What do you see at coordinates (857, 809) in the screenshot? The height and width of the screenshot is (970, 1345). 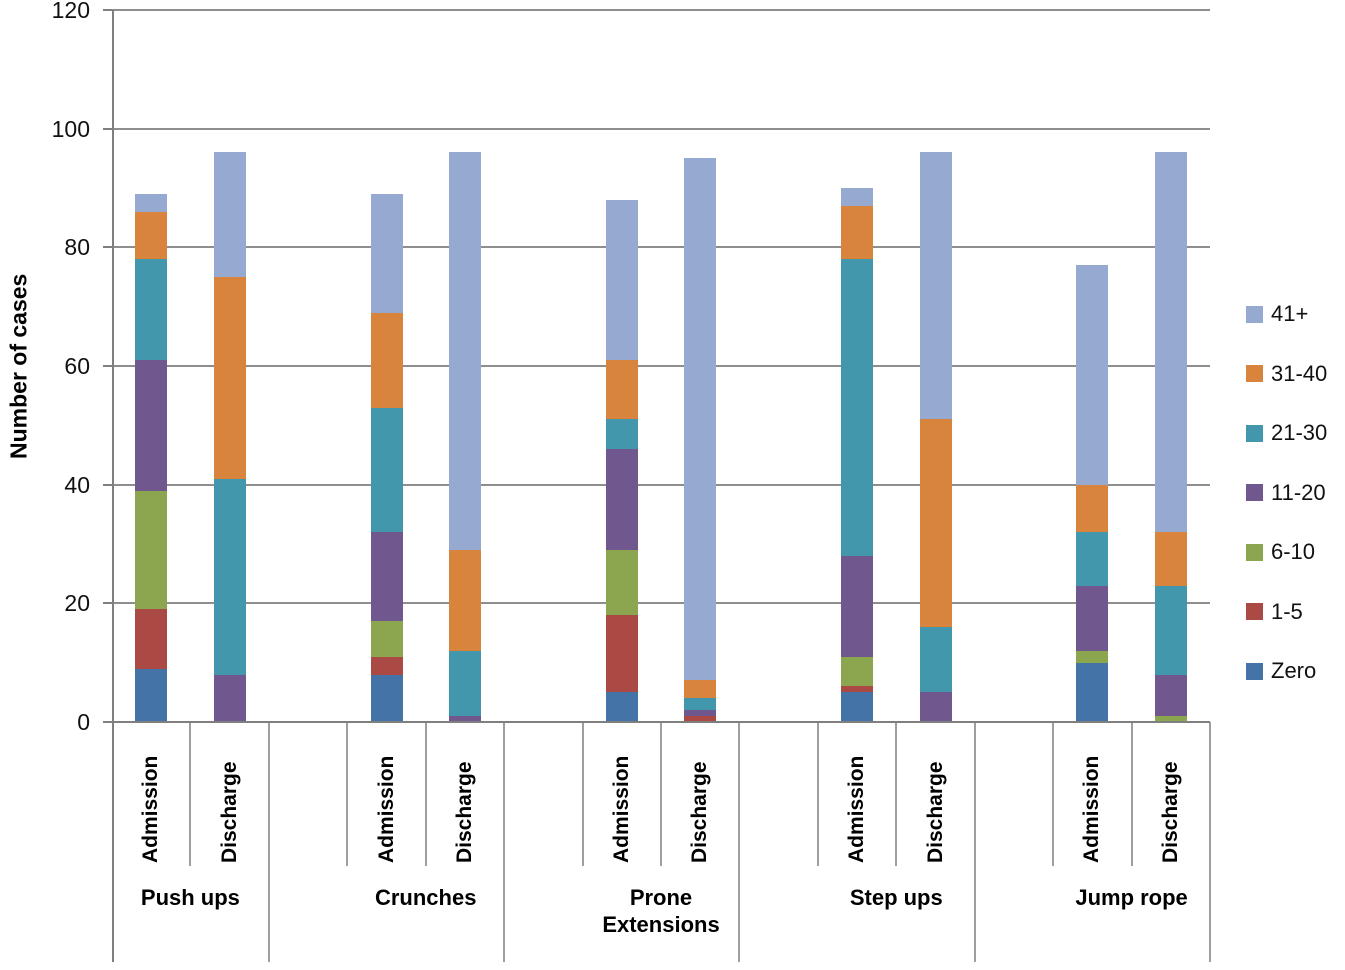 I see `x-label-admission-3: Admission` at bounding box center [857, 809].